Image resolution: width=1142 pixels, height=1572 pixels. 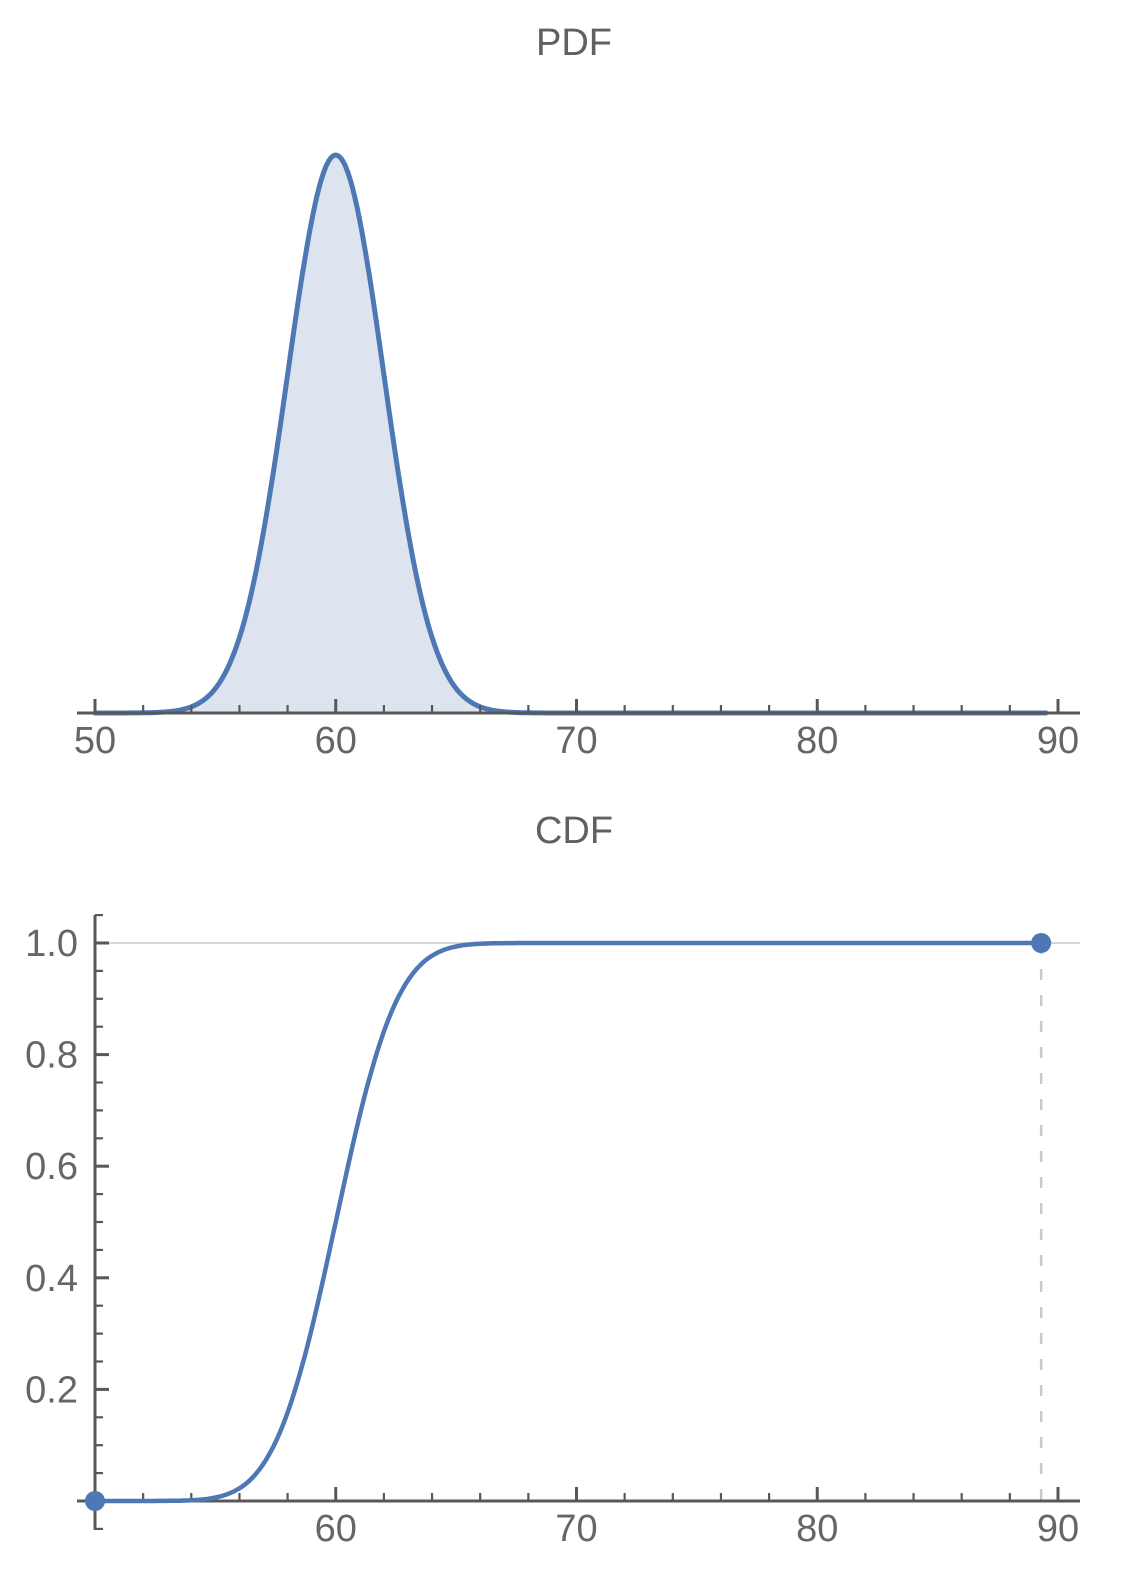 I want to click on pdf-x-tick-label: 80, so click(x=817, y=741).